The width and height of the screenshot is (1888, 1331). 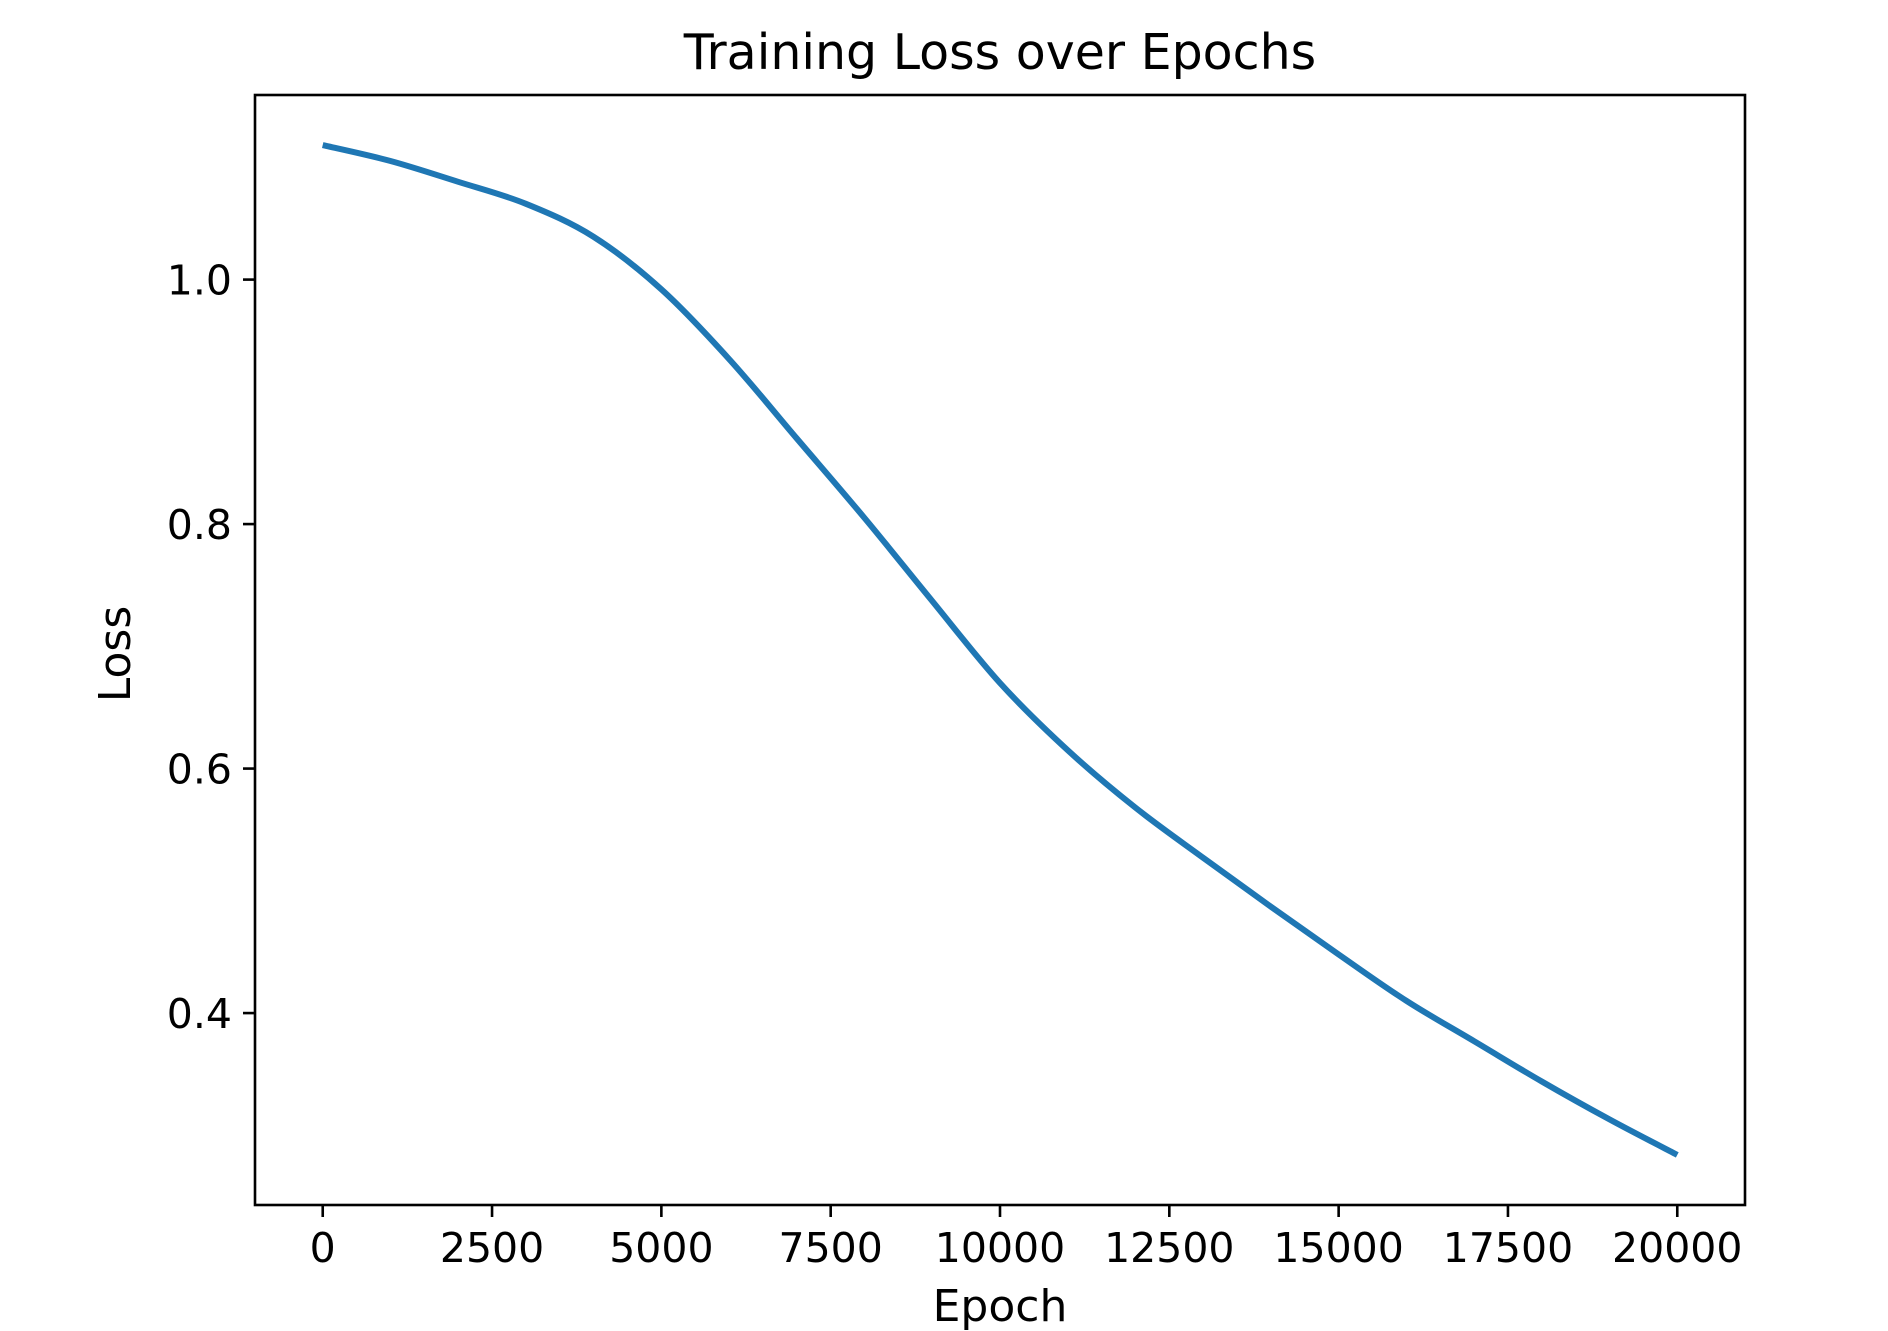 What do you see at coordinates (1508, 1248) in the screenshot?
I see `x-tick-label: 17500` at bounding box center [1508, 1248].